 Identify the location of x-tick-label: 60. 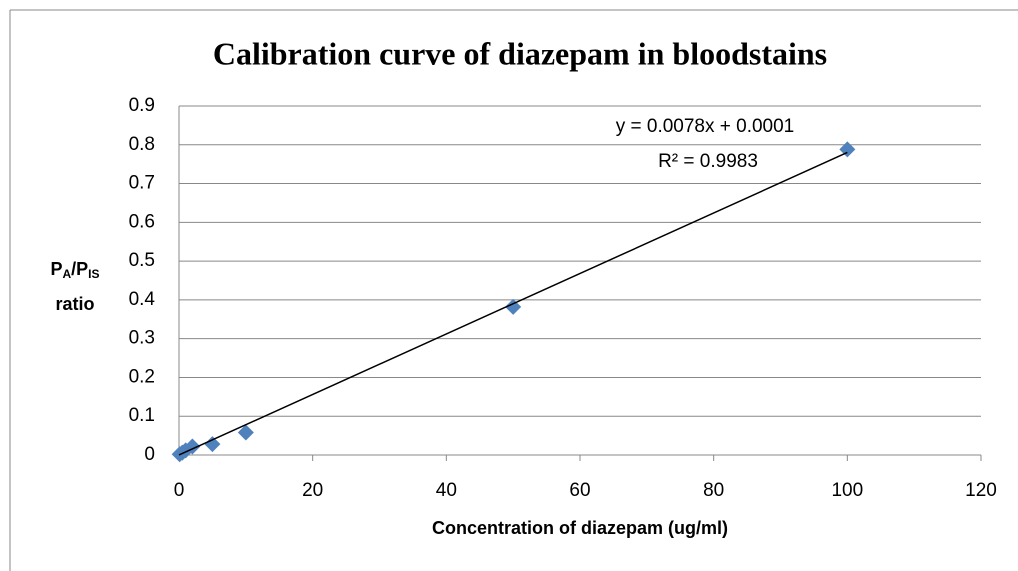
(579, 490).